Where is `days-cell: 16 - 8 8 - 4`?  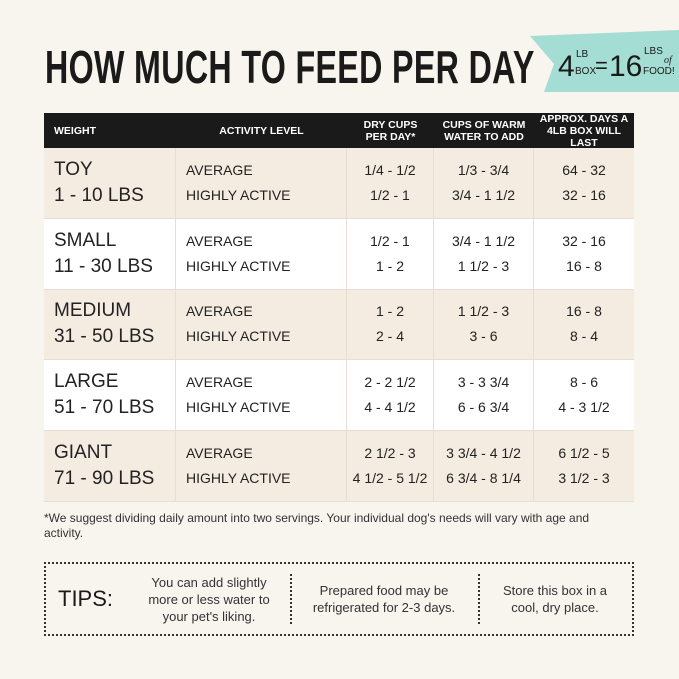 days-cell: 16 - 8 8 - 4 is located at coordinates (584, 325).